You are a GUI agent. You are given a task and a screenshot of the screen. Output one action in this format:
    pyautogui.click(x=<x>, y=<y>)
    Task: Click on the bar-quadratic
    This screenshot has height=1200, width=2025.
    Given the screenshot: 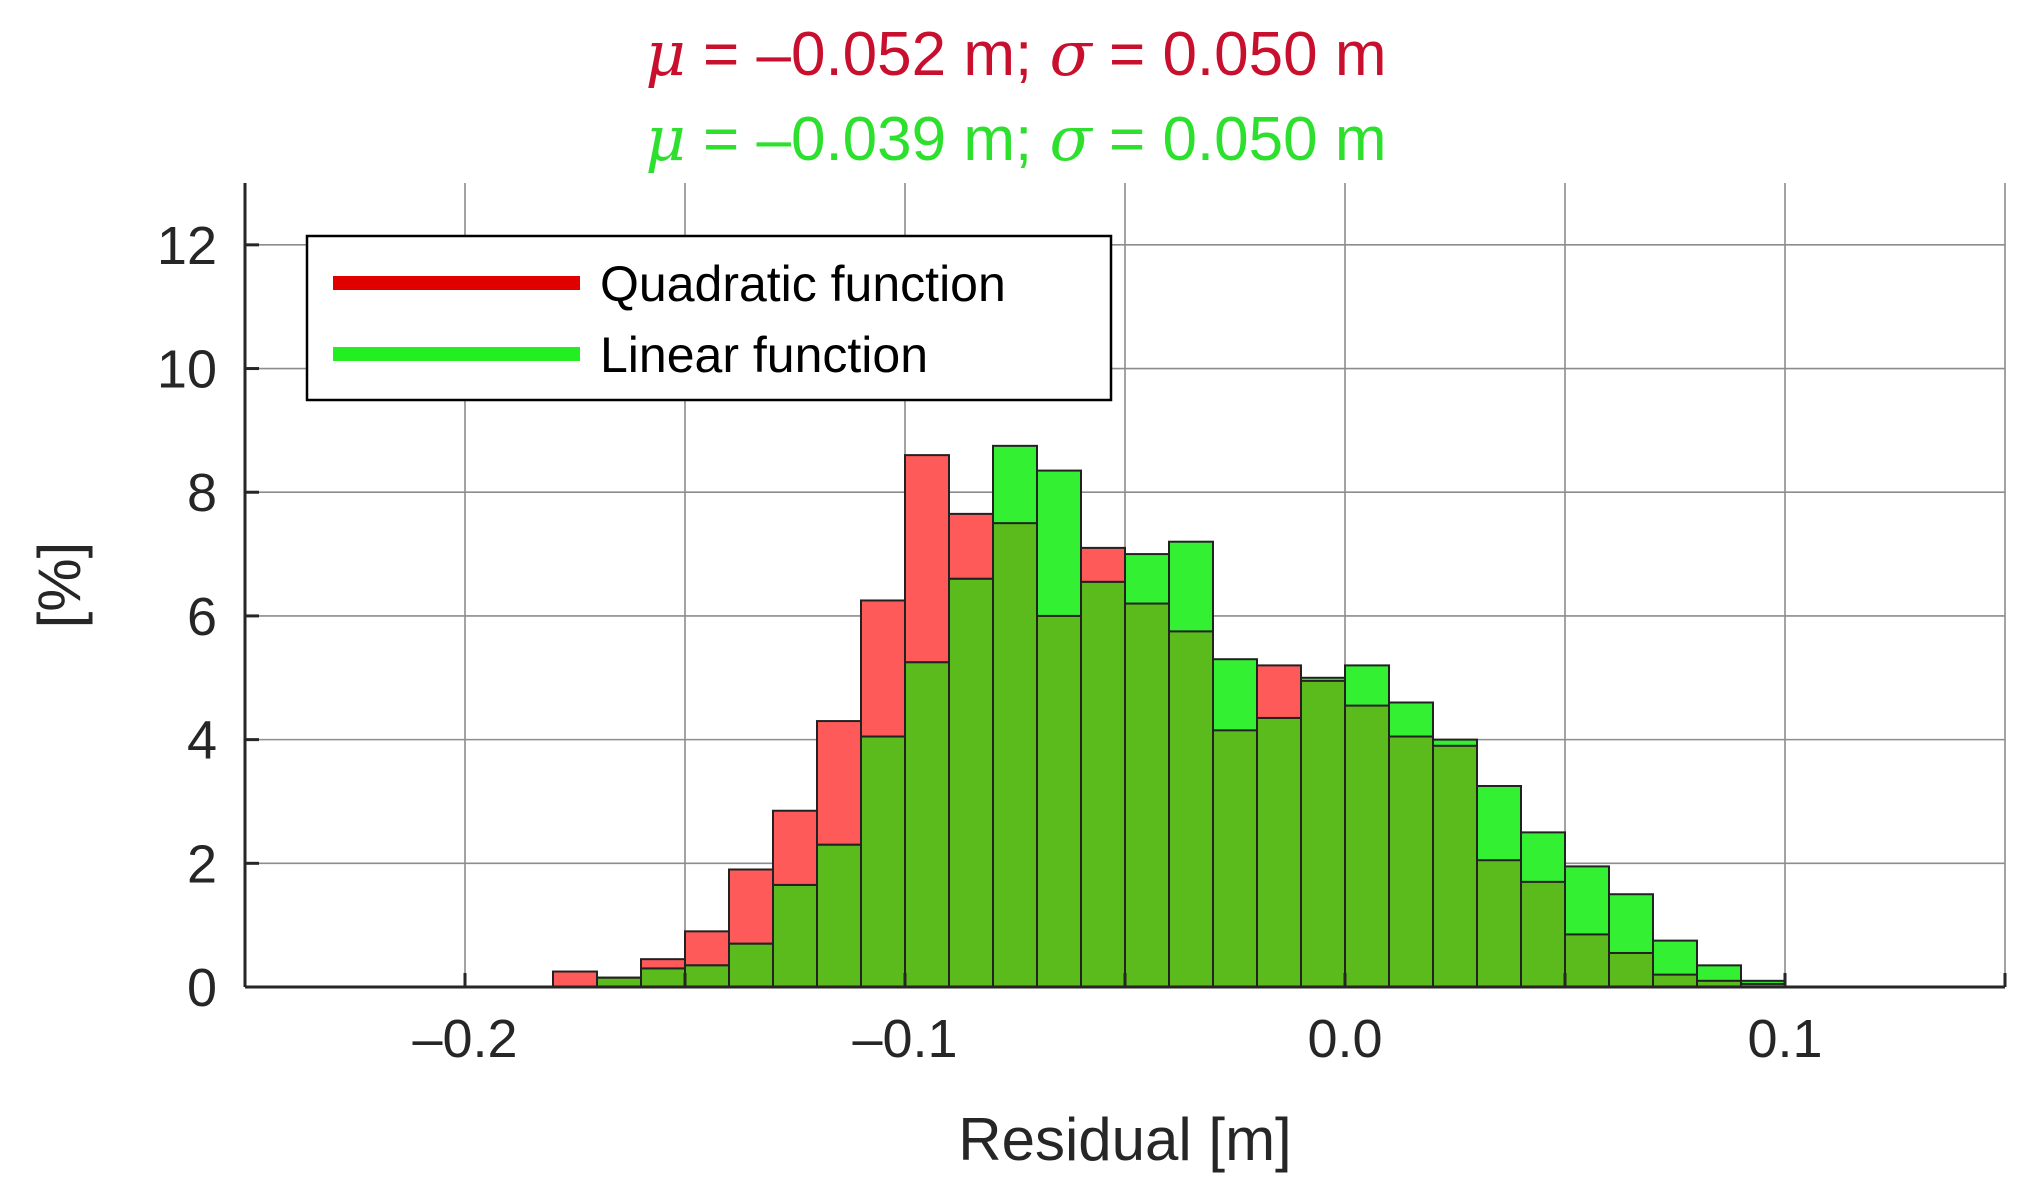 What is the action you would take?
    pyautogui.click(x=575, y=979)
    